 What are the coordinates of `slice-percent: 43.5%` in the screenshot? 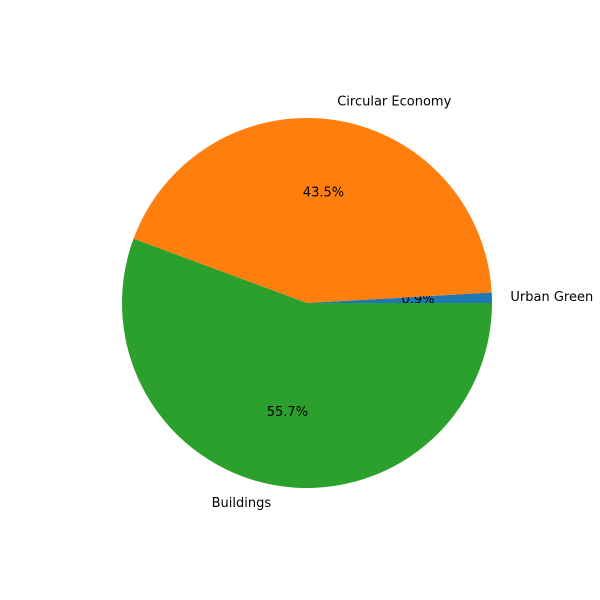 It's located at (323, 193).